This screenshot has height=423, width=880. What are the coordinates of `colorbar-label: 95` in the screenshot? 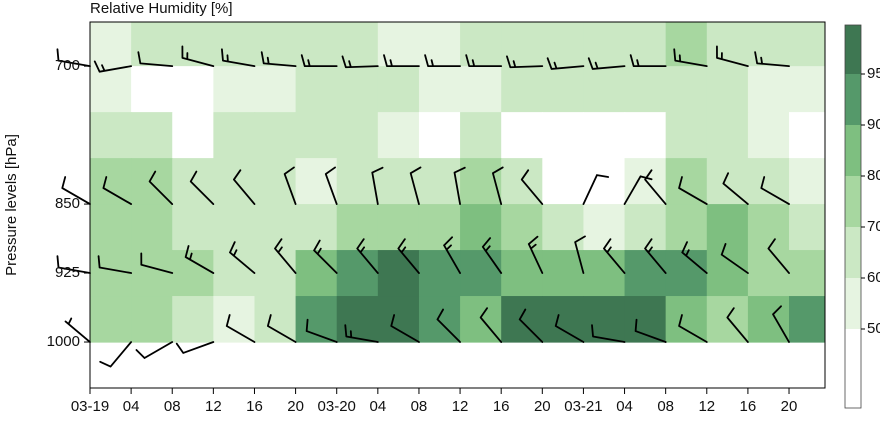 It's located at (873, 73).